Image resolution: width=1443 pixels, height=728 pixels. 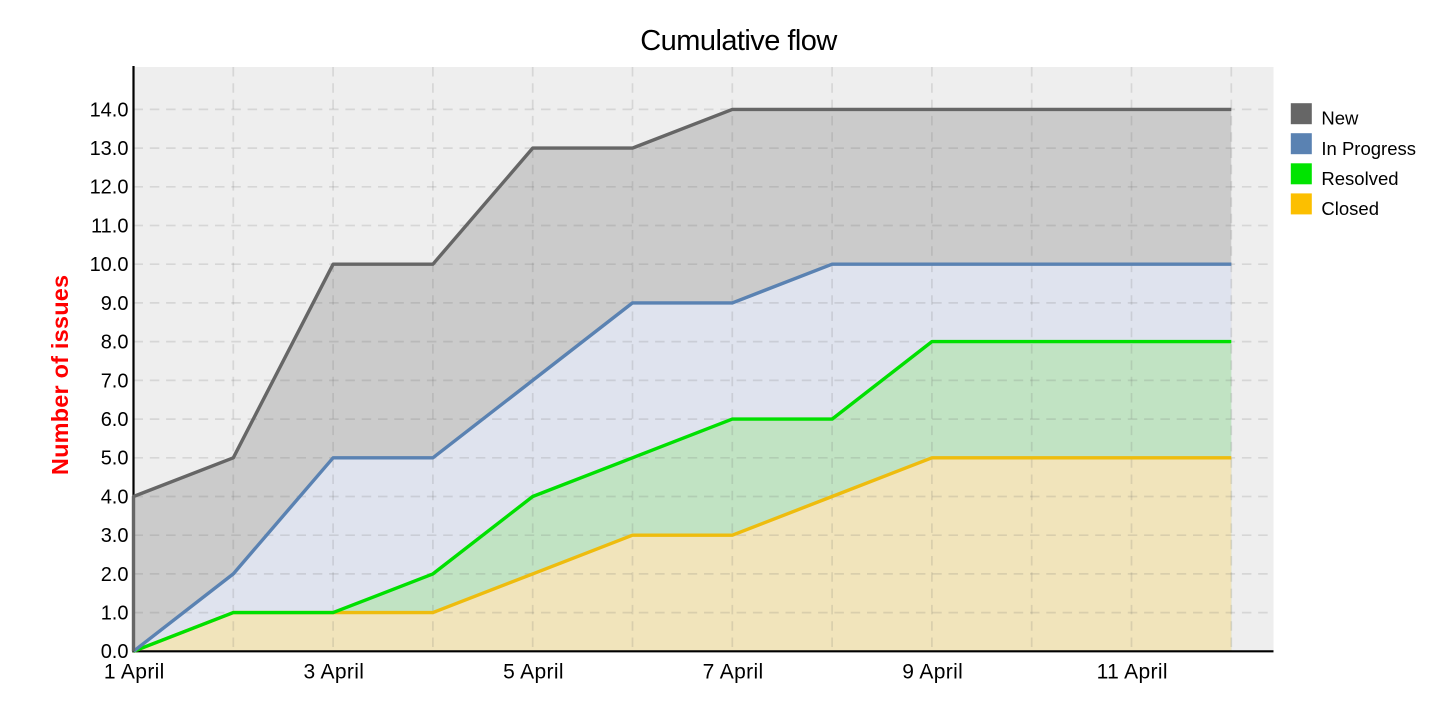 I want to click on svg-text: 10.0, so click(x=109, y=265).